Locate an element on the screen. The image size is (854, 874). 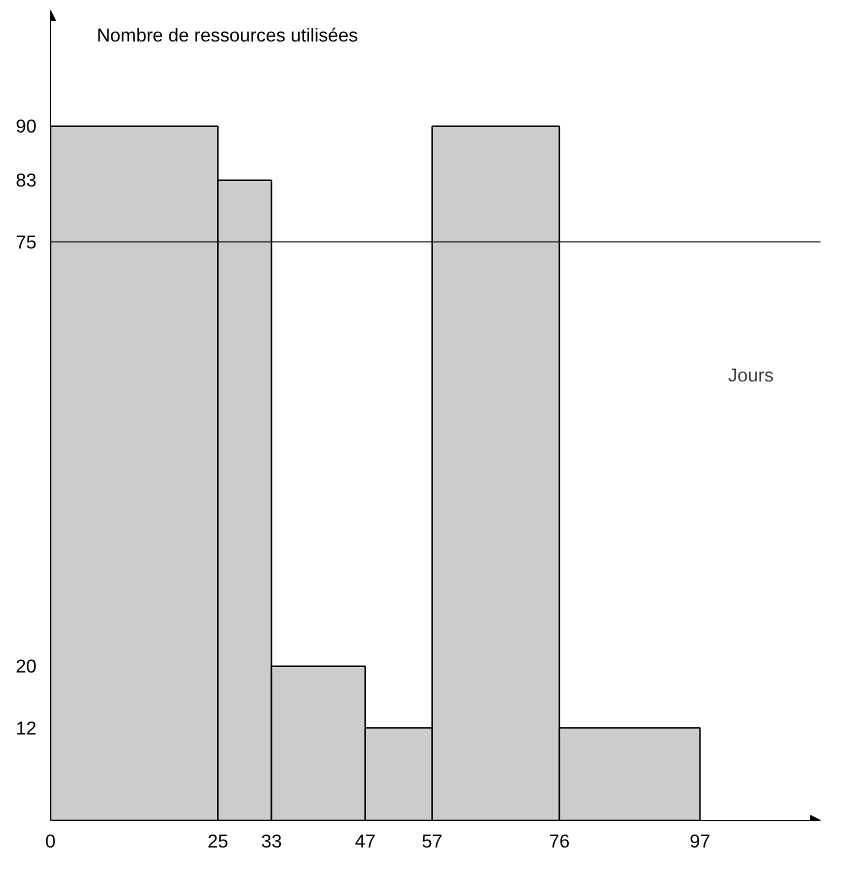
x-tick-label: 97 is located at coordinates (700, 841).